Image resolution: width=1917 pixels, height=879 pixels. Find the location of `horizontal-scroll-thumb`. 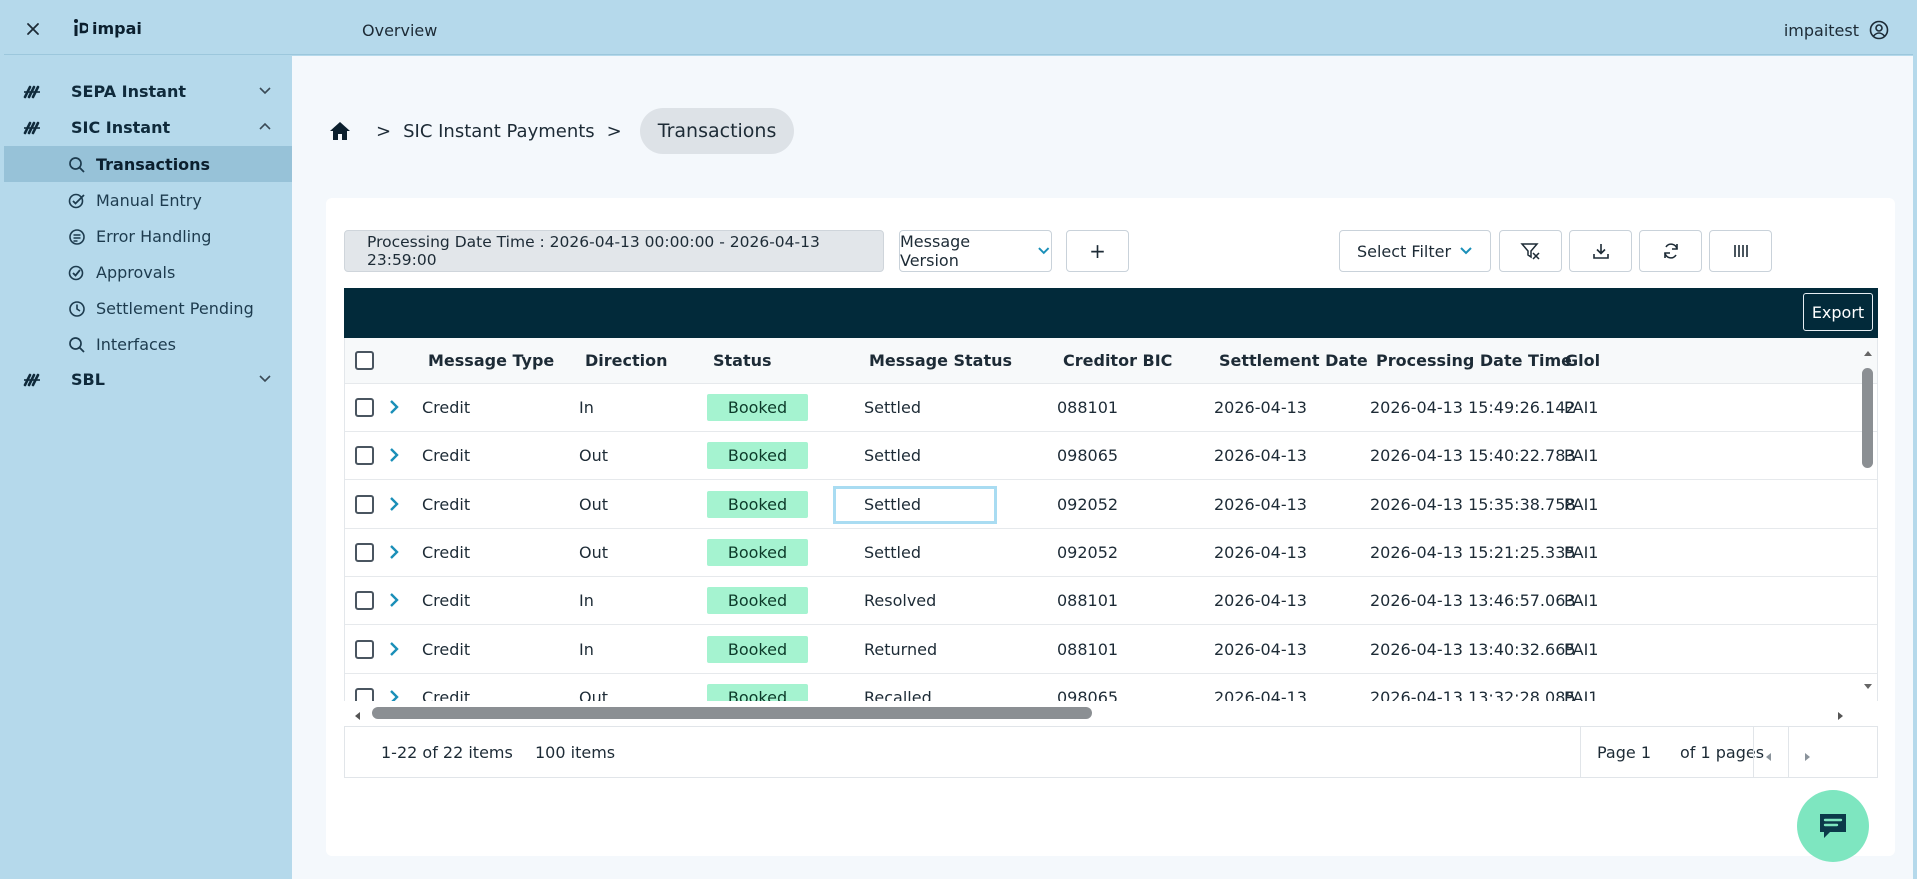

horizontal-scroll-thumb is located at coordinates (732, 713).